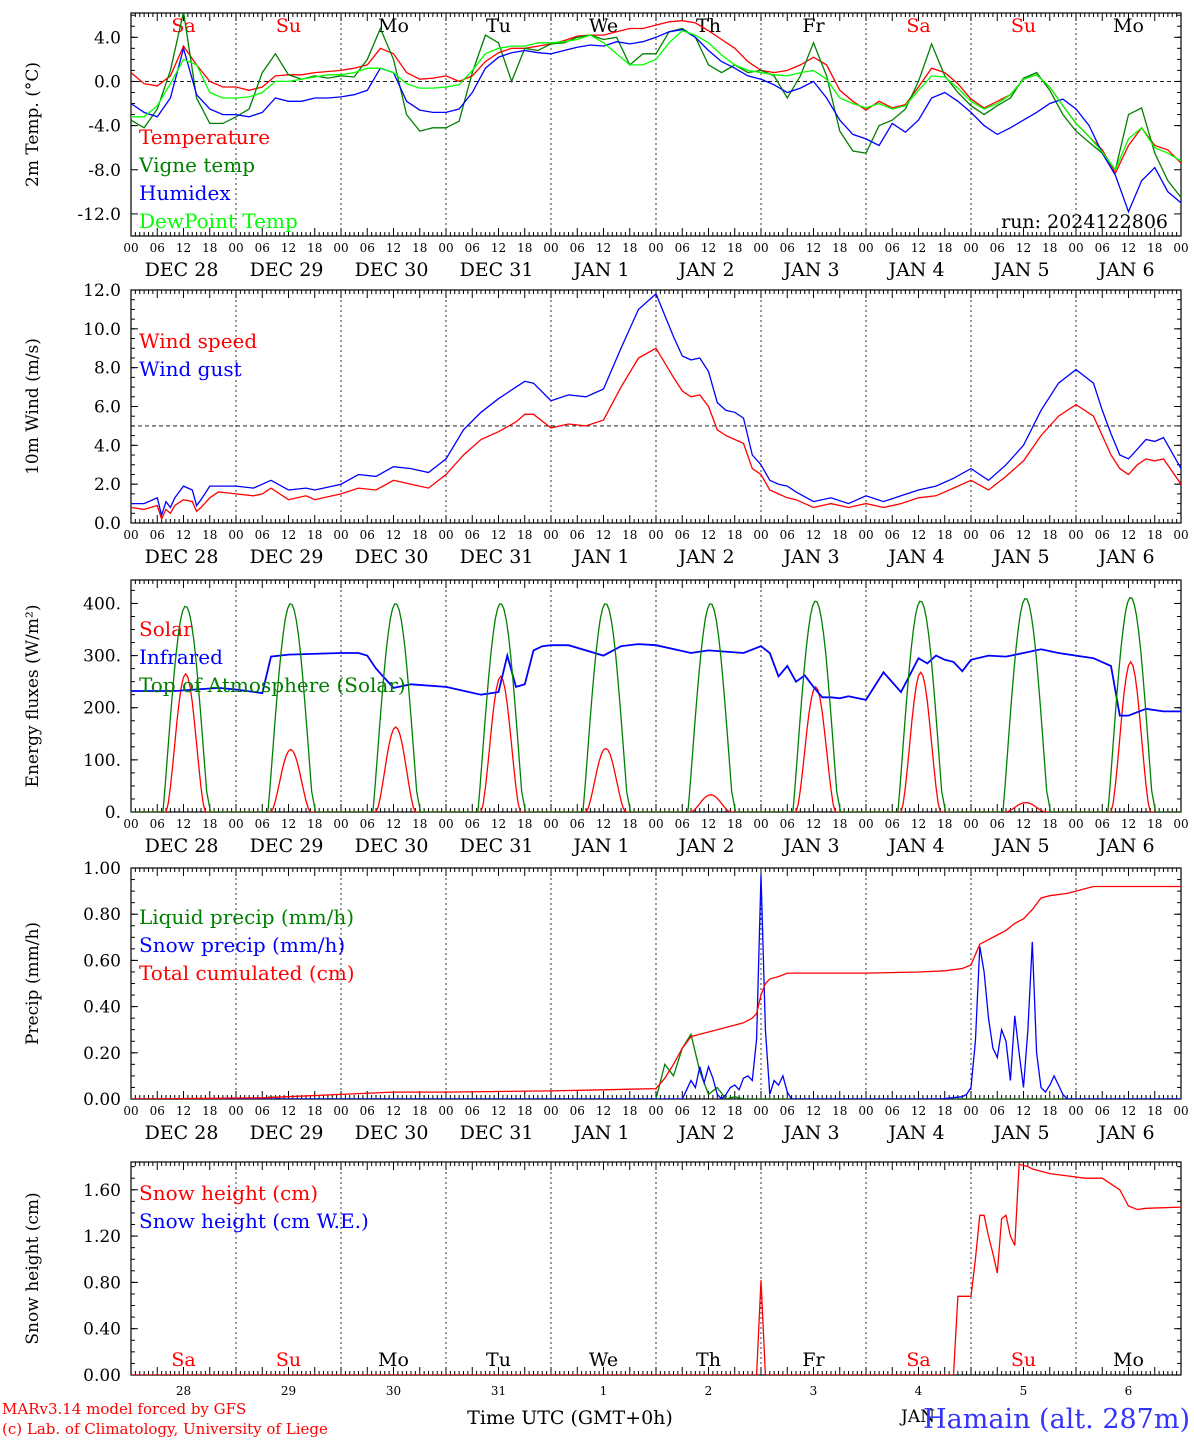 This screenshot has height=1440, width=1194. I want to click on y-axis-label: Energy fluxes (W/m²), so click(33, 696).